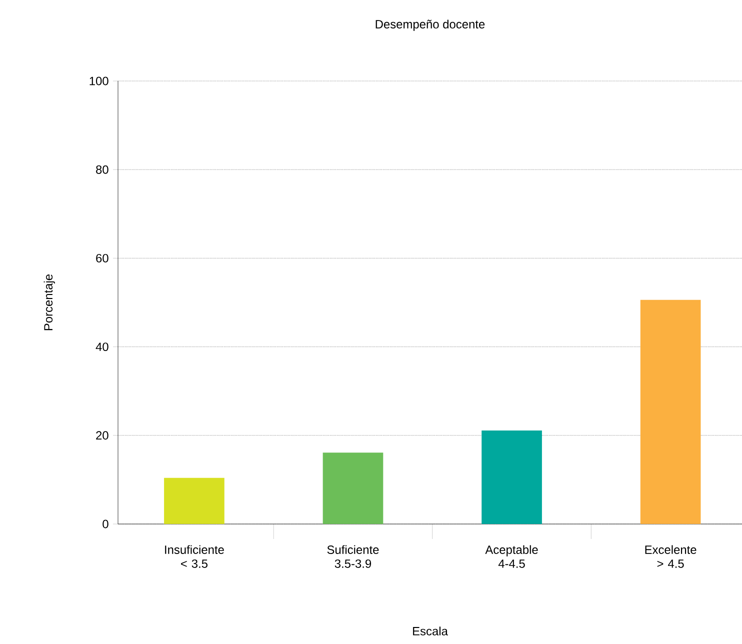 The height and width of the screenshot is (644, 742). Describe the element at coordinates (102, 347) in the screenshot. I see `y-tick-label: 40` at that location.